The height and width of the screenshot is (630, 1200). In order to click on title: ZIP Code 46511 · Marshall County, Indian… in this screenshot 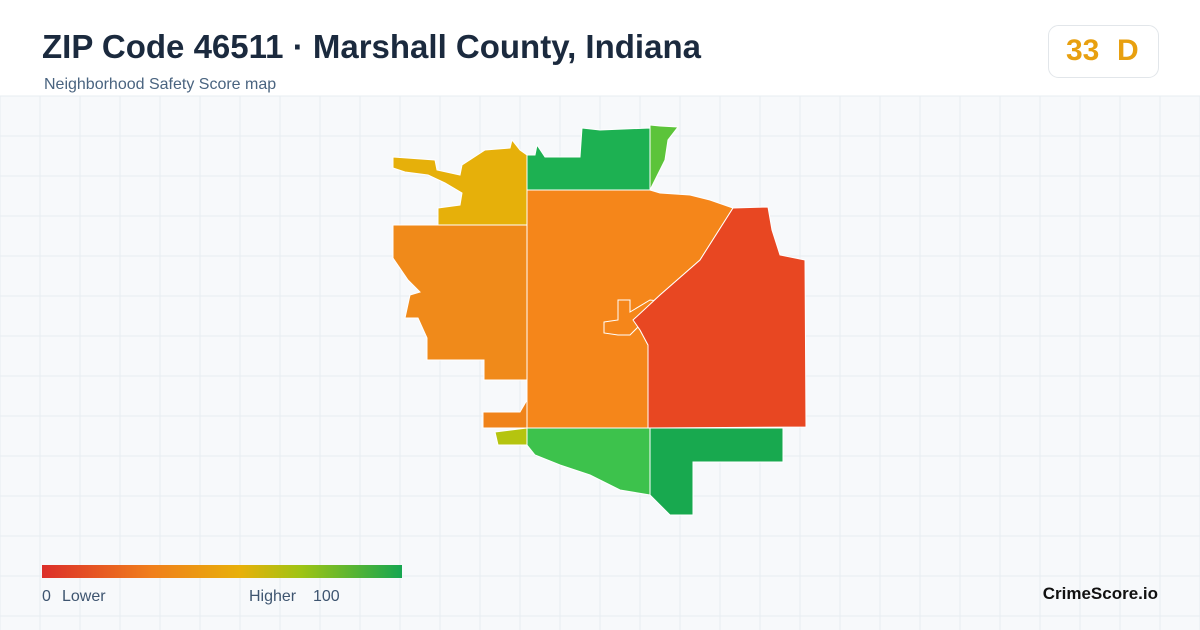, I will do `click(371, 46)`.